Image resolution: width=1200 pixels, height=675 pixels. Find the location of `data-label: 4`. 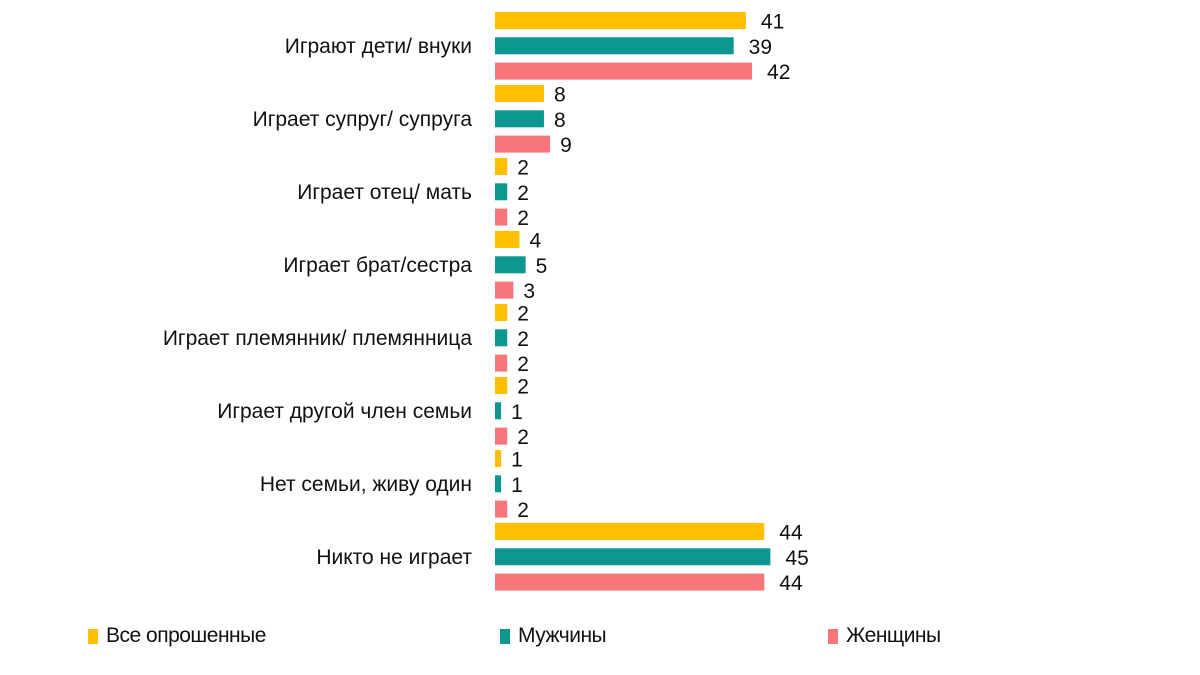

data-label: 4 is located at coordinates (535, 241).